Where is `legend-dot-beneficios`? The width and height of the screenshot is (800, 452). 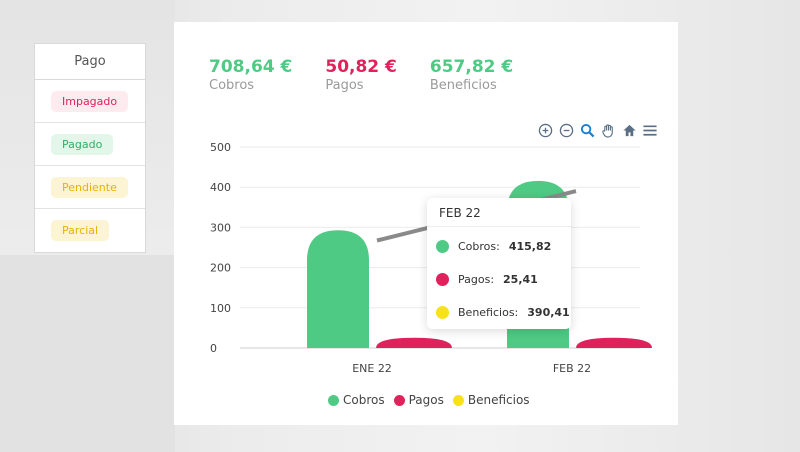 legend-dot-beneficios is located at coordinates (458, 400).